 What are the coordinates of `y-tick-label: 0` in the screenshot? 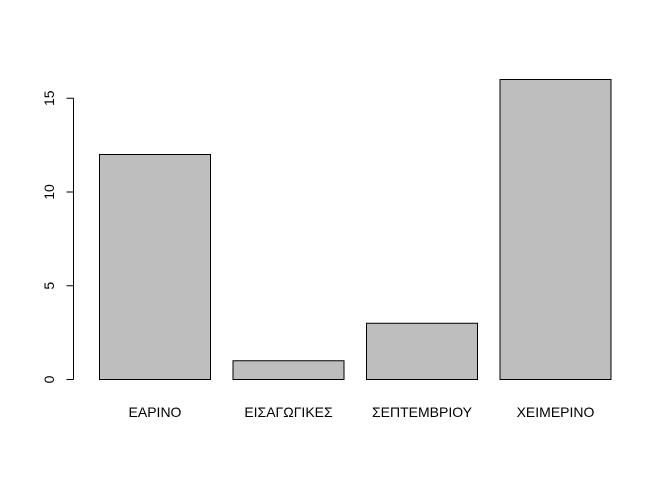 It's located at (49, 379).